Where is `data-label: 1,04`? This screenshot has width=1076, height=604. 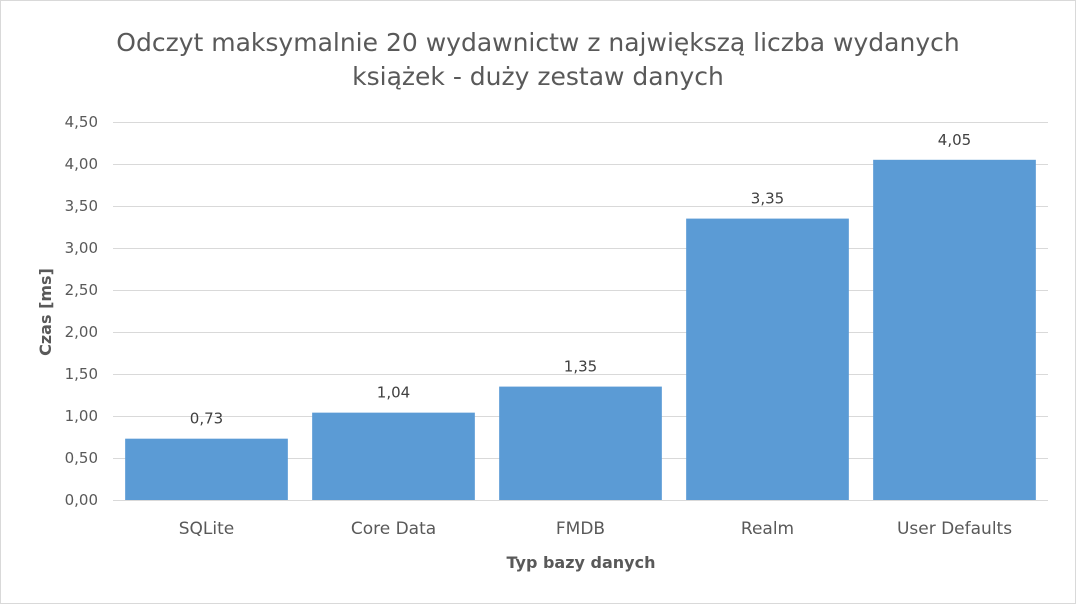
data-label: 1,04 is located at coordinates (393, 393).